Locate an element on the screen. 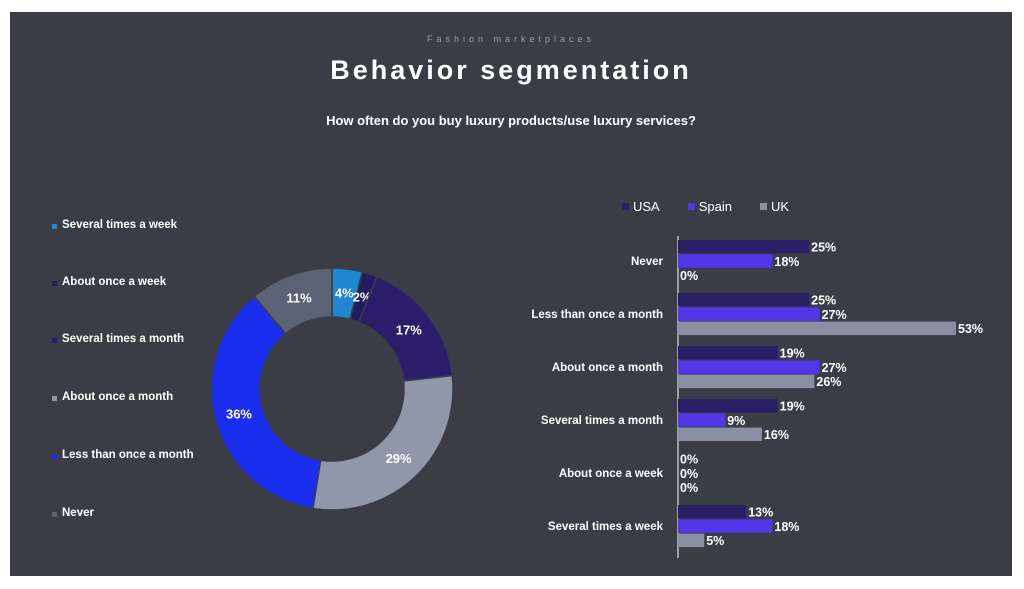 This screenshot has width=1024, height=589. bar-usa-never is located at coordinates (744, 247).